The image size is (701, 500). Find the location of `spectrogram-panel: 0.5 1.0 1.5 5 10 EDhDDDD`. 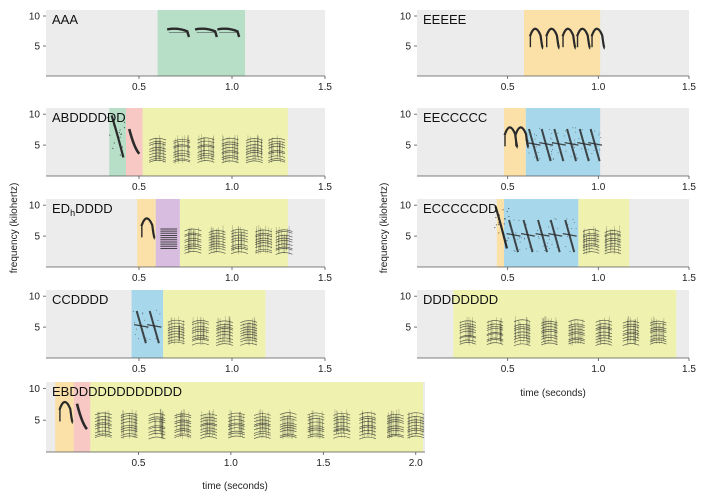

spectrogram-panel: 0.5 1.0 1.5 5 10 EDhDDDD is located at coordinates (180, 241).